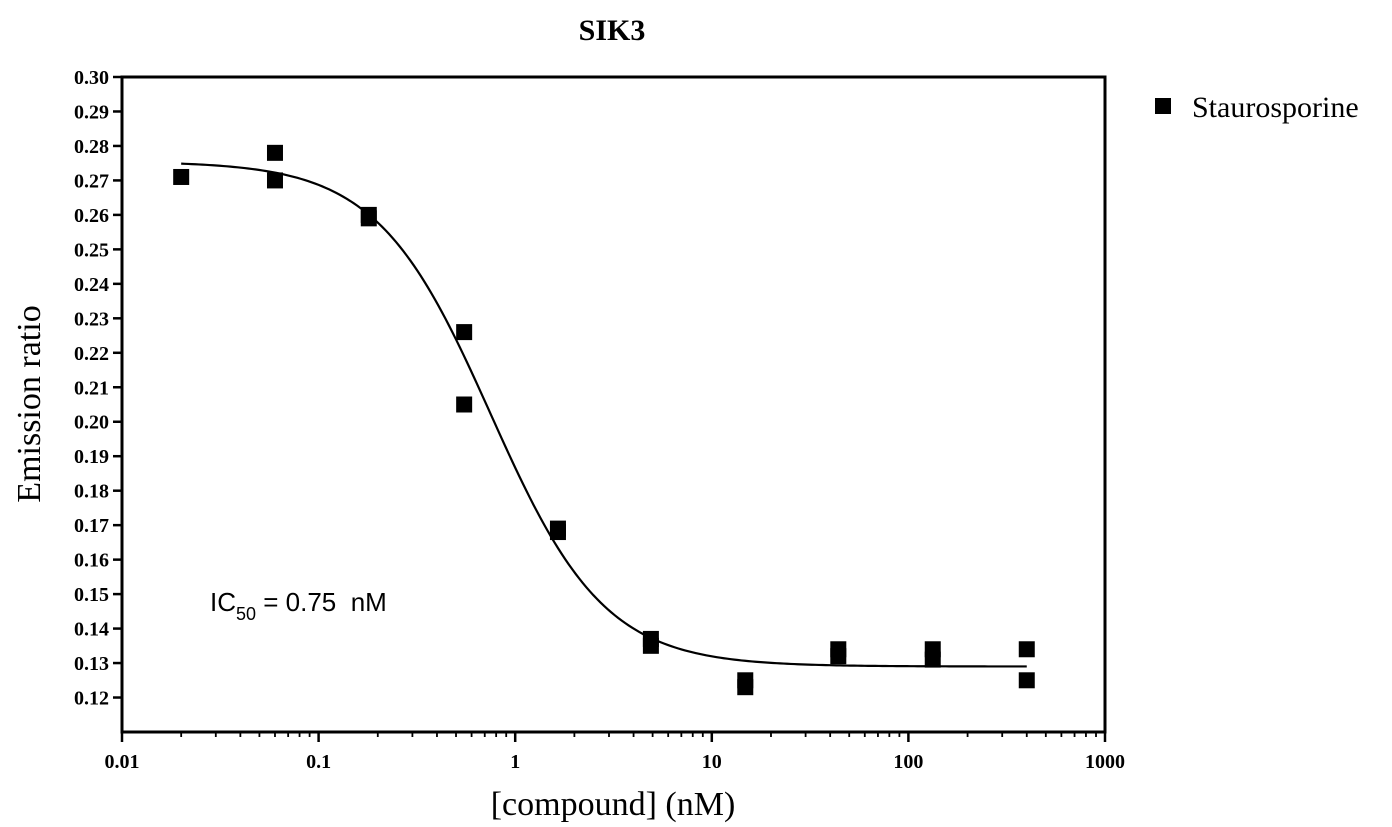 The width and height of the screenshot is (1392, 827). Describe the element at coordinates (91, 250) in the screenshot. I see `y-tick-label: 0.25` at that location.